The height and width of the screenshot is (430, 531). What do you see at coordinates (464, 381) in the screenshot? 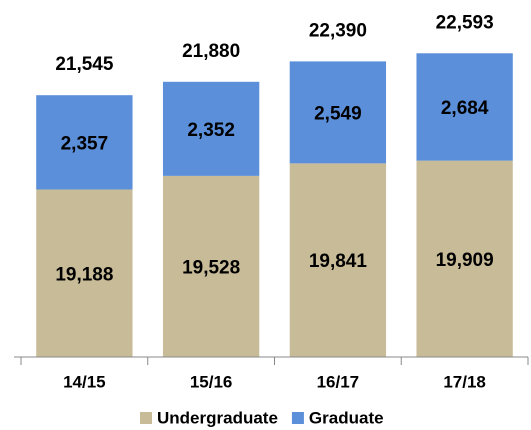
I see `x-tick-label: 17/18` at bounding box center [464, 381].